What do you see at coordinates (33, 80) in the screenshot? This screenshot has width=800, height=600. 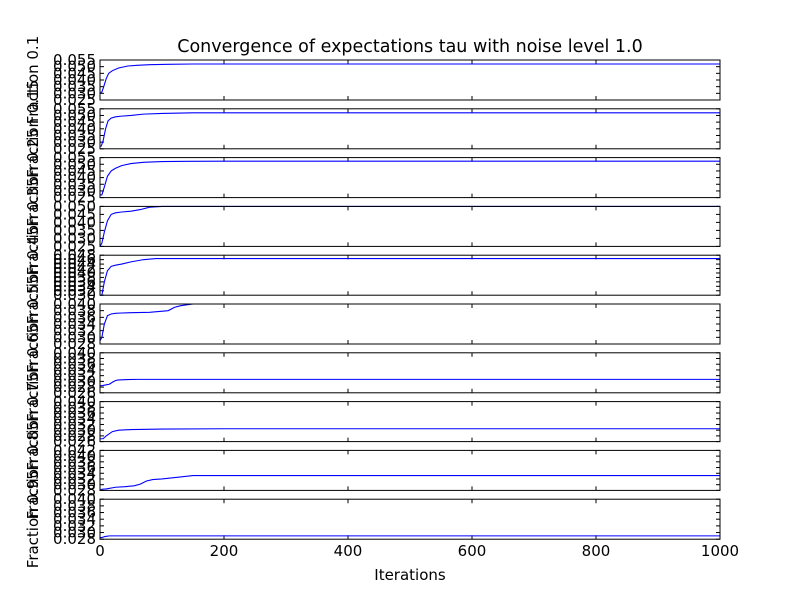 I see `y-axis-label: Fraction 0.1` at bounding box center [33, 80].